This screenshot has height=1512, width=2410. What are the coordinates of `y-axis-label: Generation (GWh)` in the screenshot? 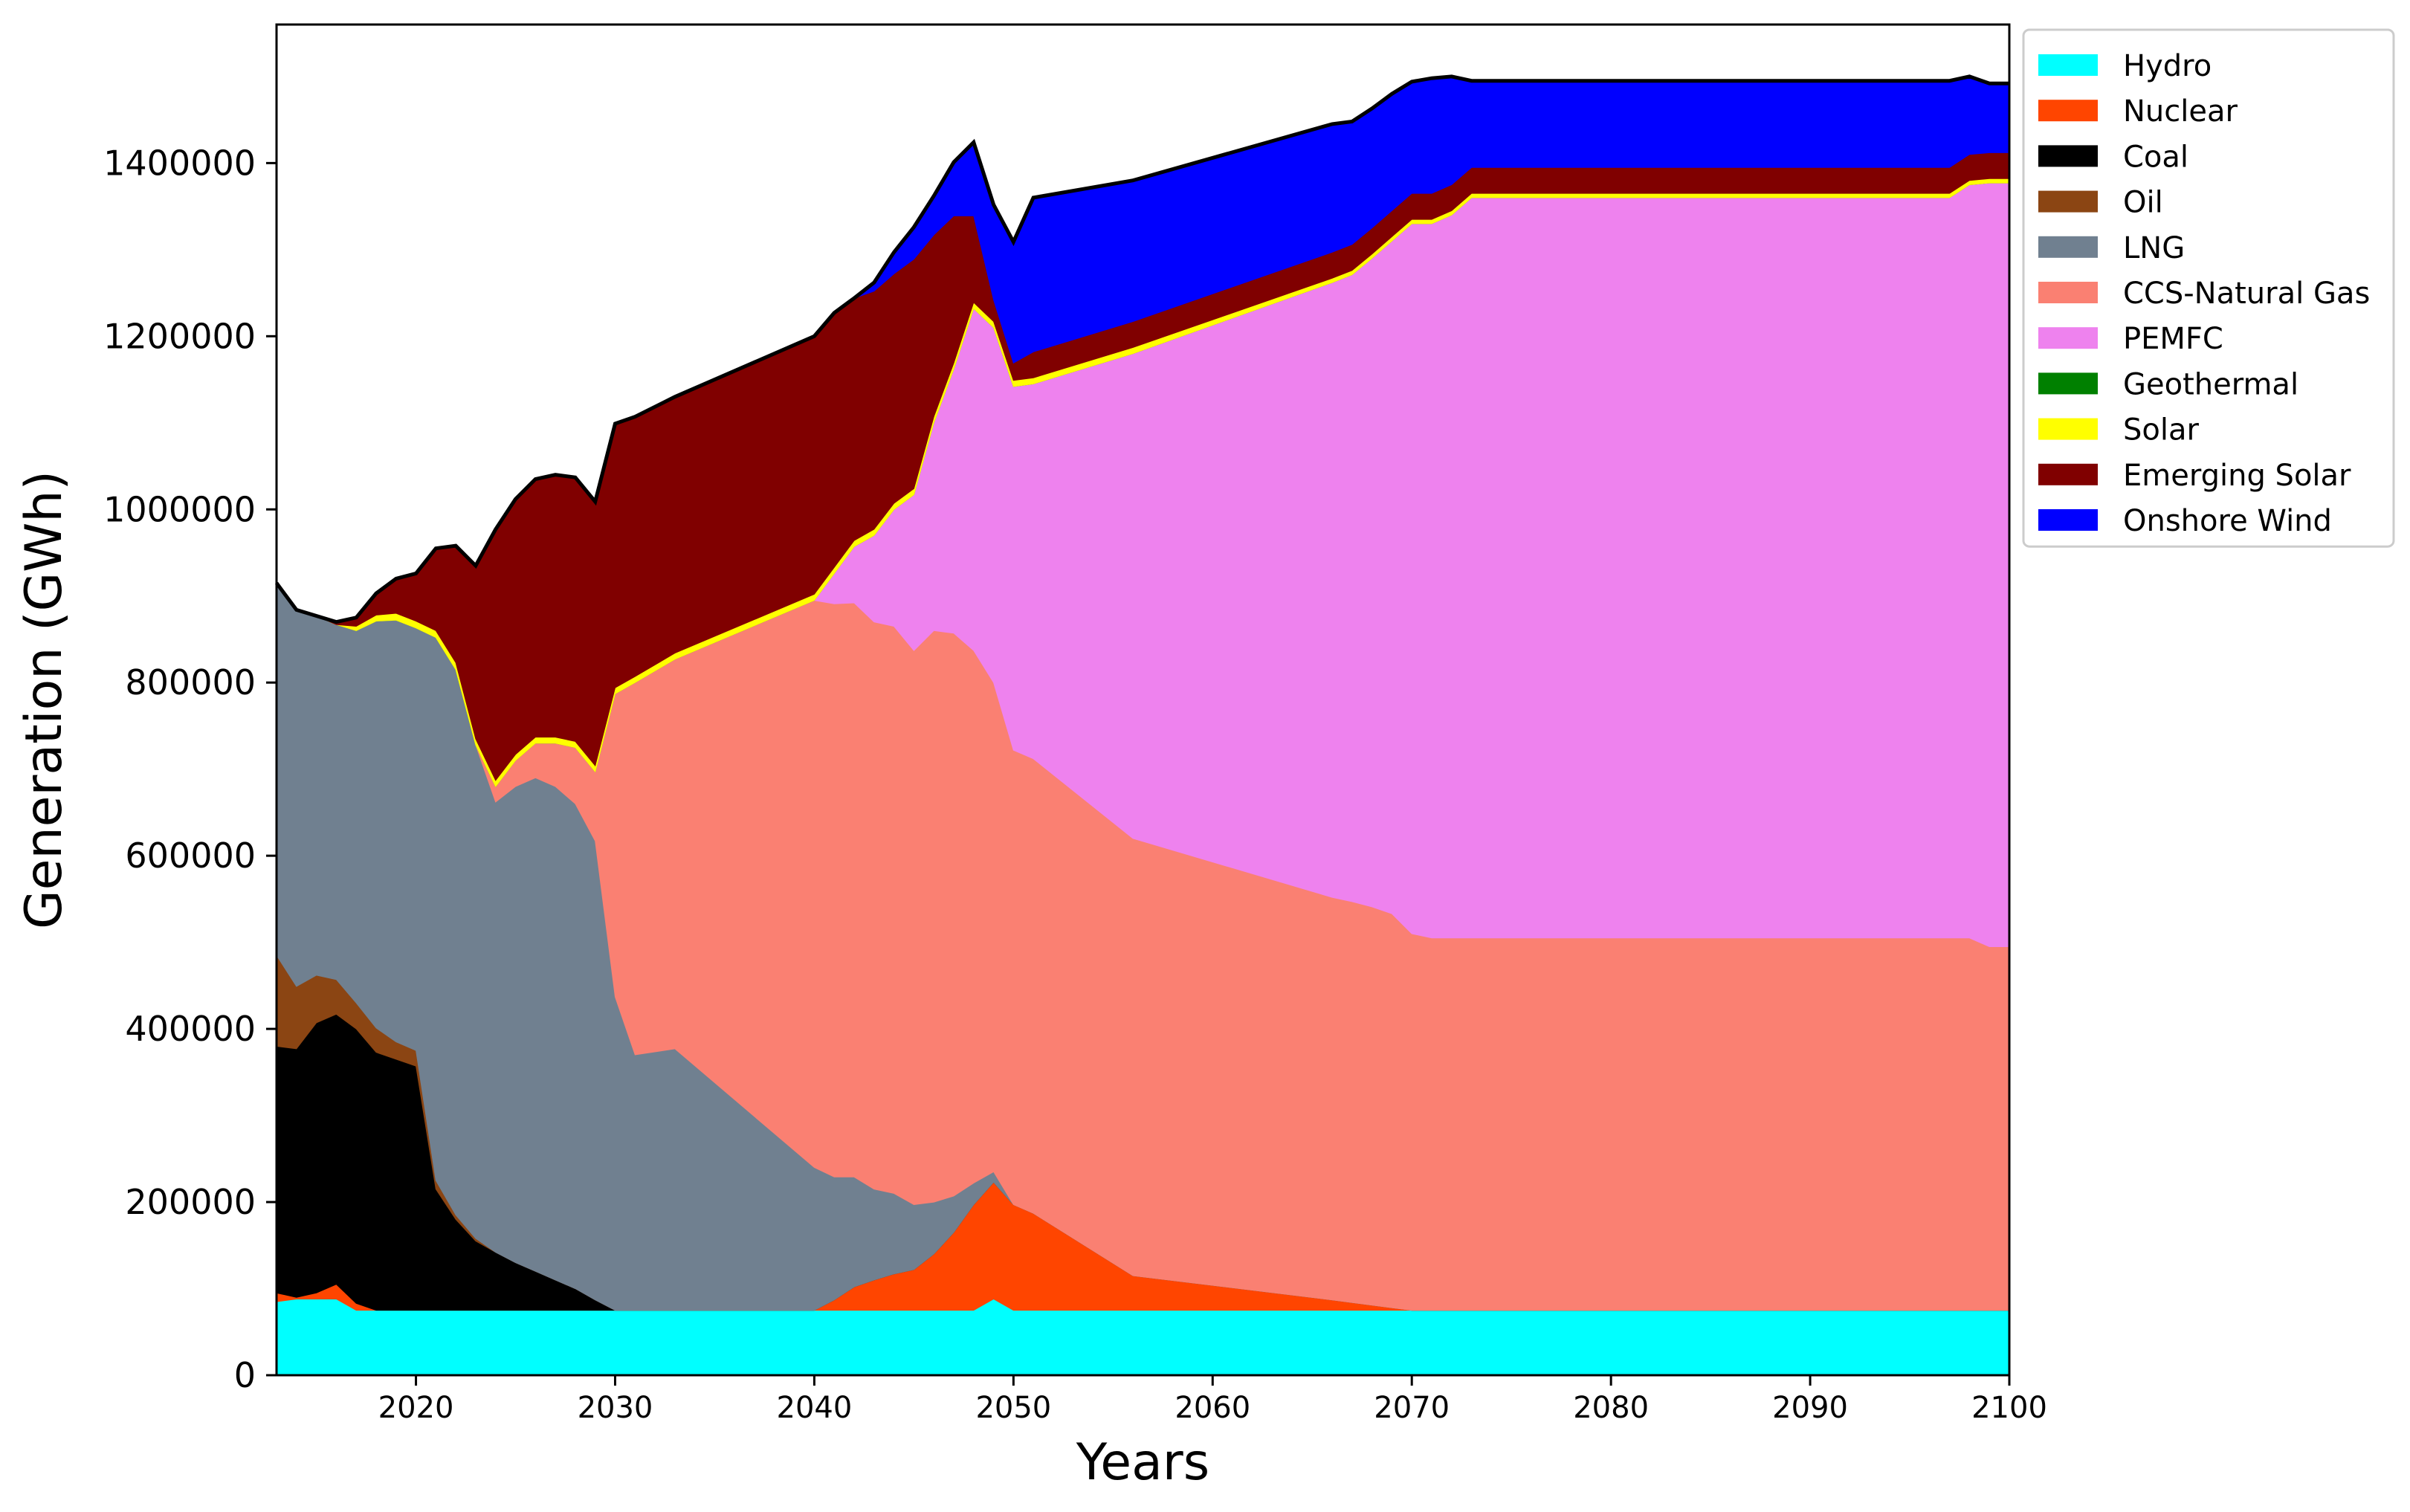 It's located at (44, 700).